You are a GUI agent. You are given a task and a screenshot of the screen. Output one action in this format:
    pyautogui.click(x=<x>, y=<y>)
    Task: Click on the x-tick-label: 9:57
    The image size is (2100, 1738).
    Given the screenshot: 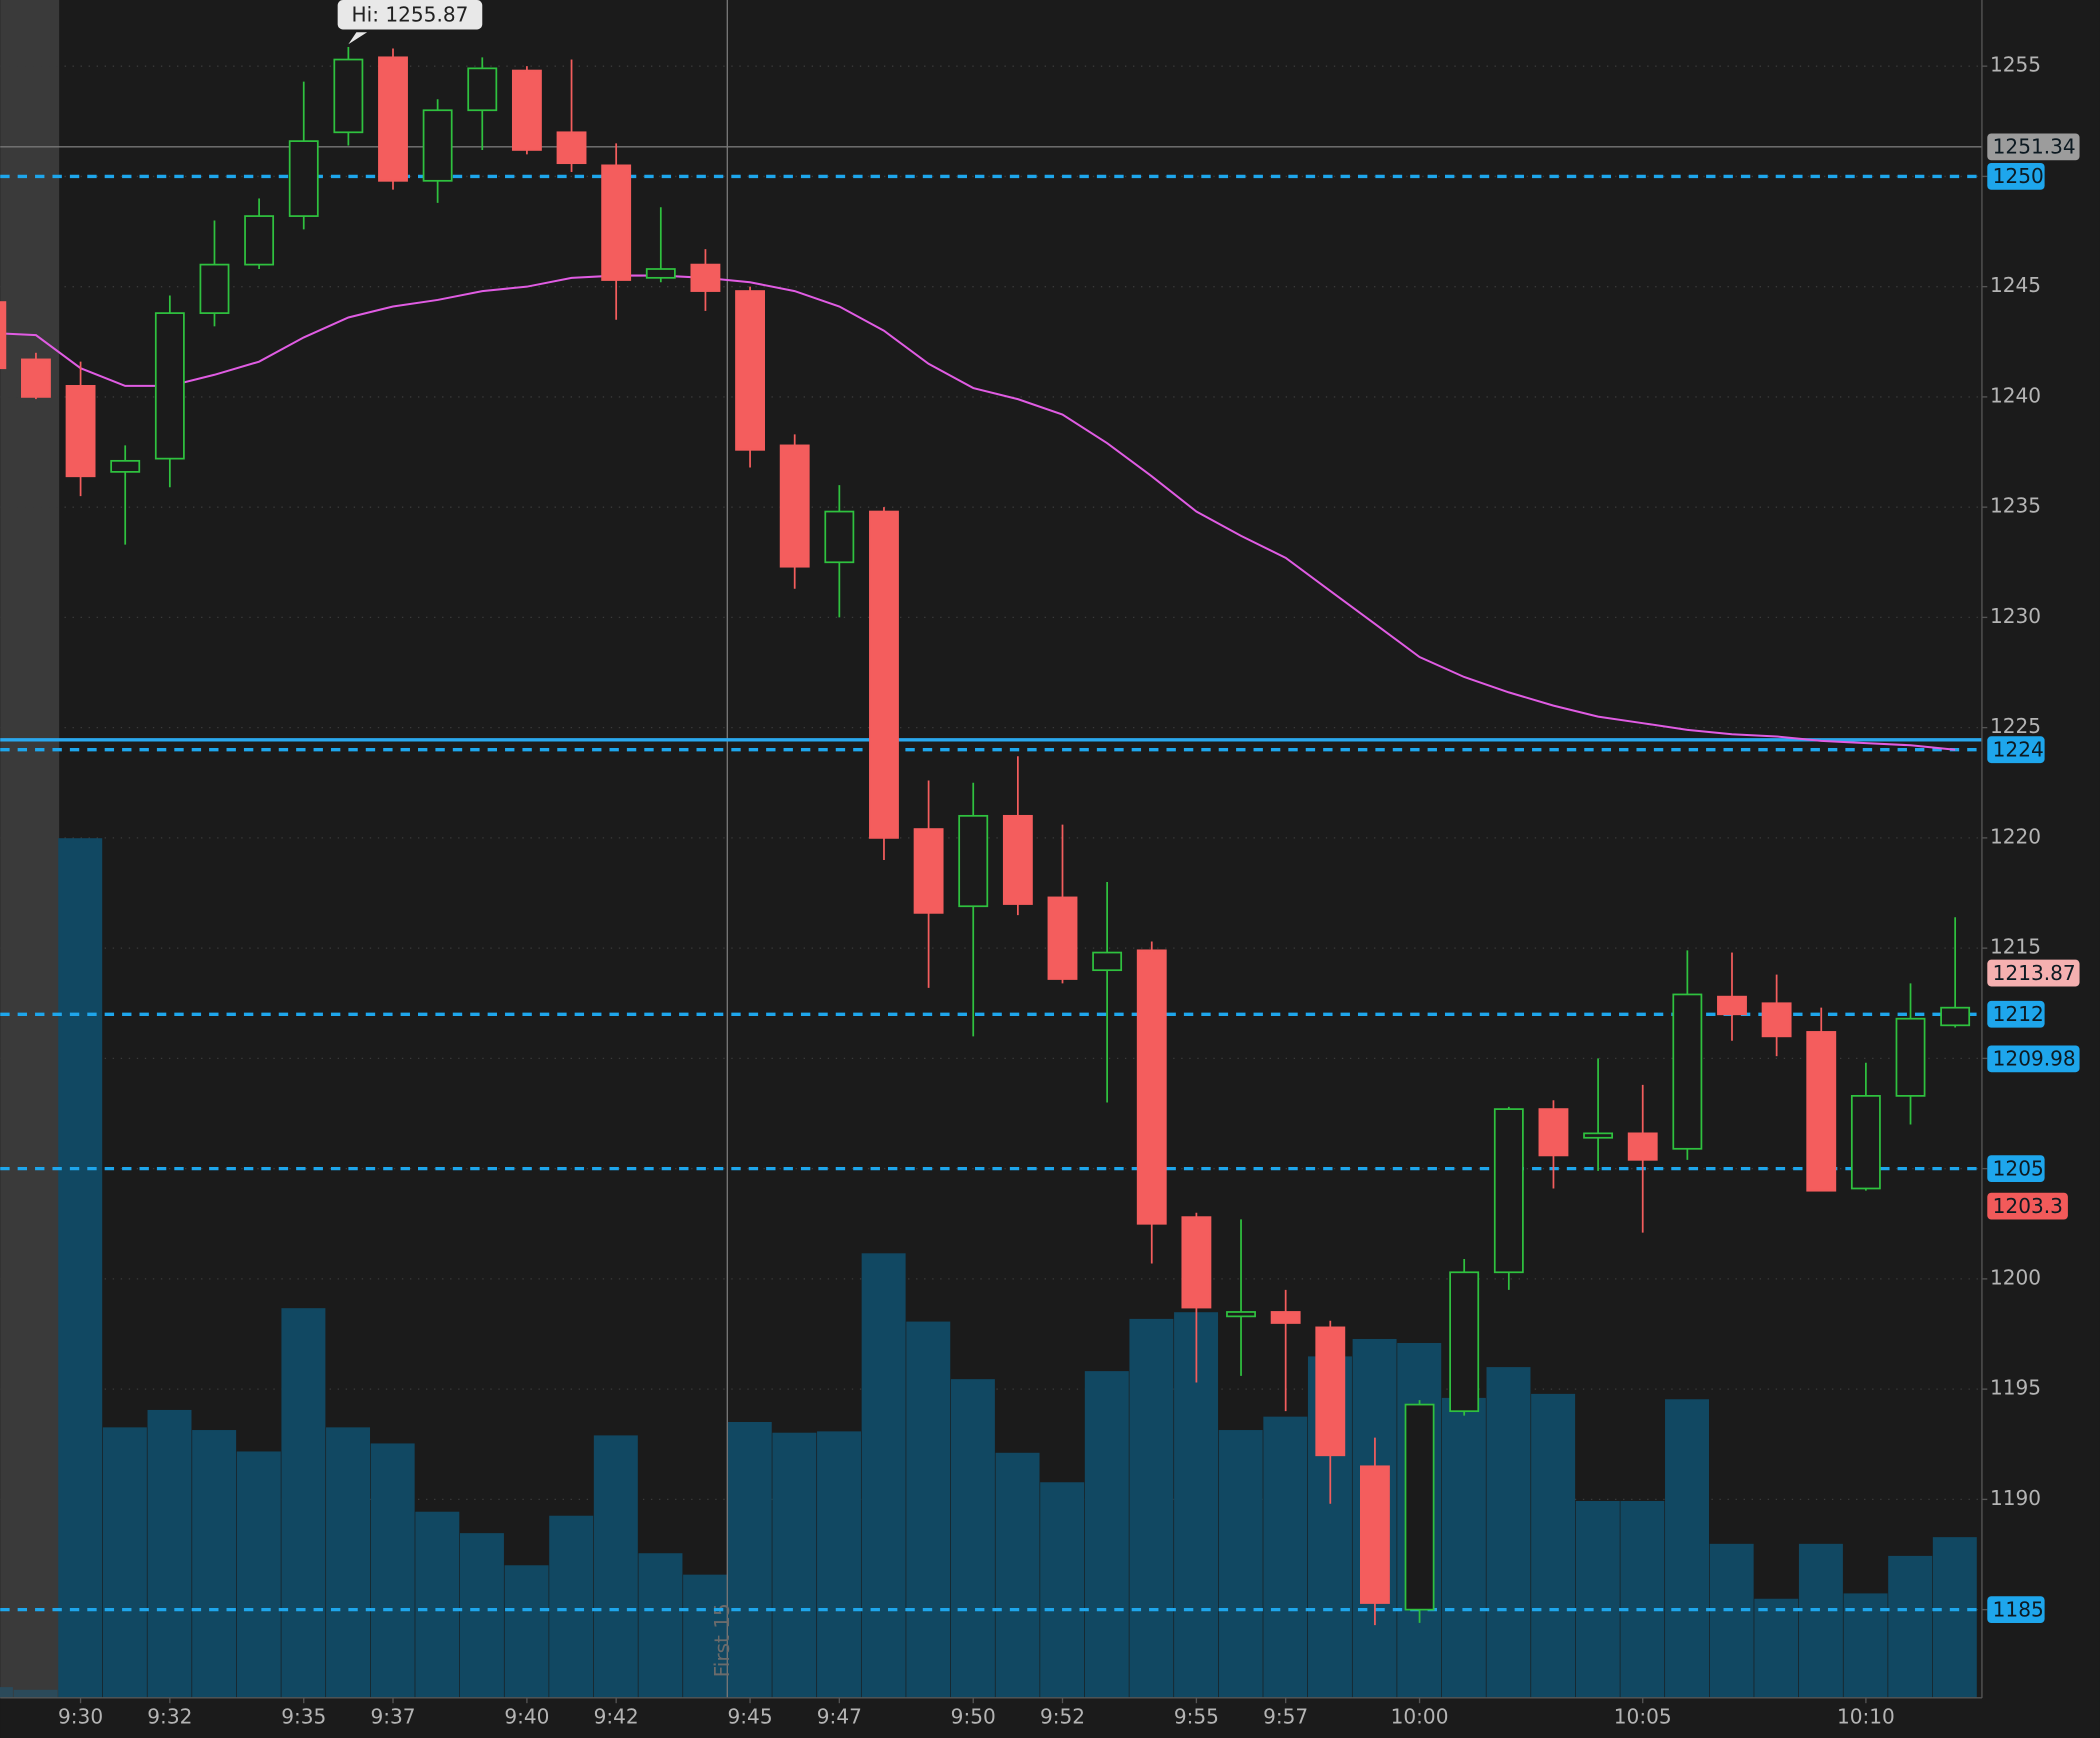 What is the action you would take?
    pyautogui.click(x=1285, y=1716)
    